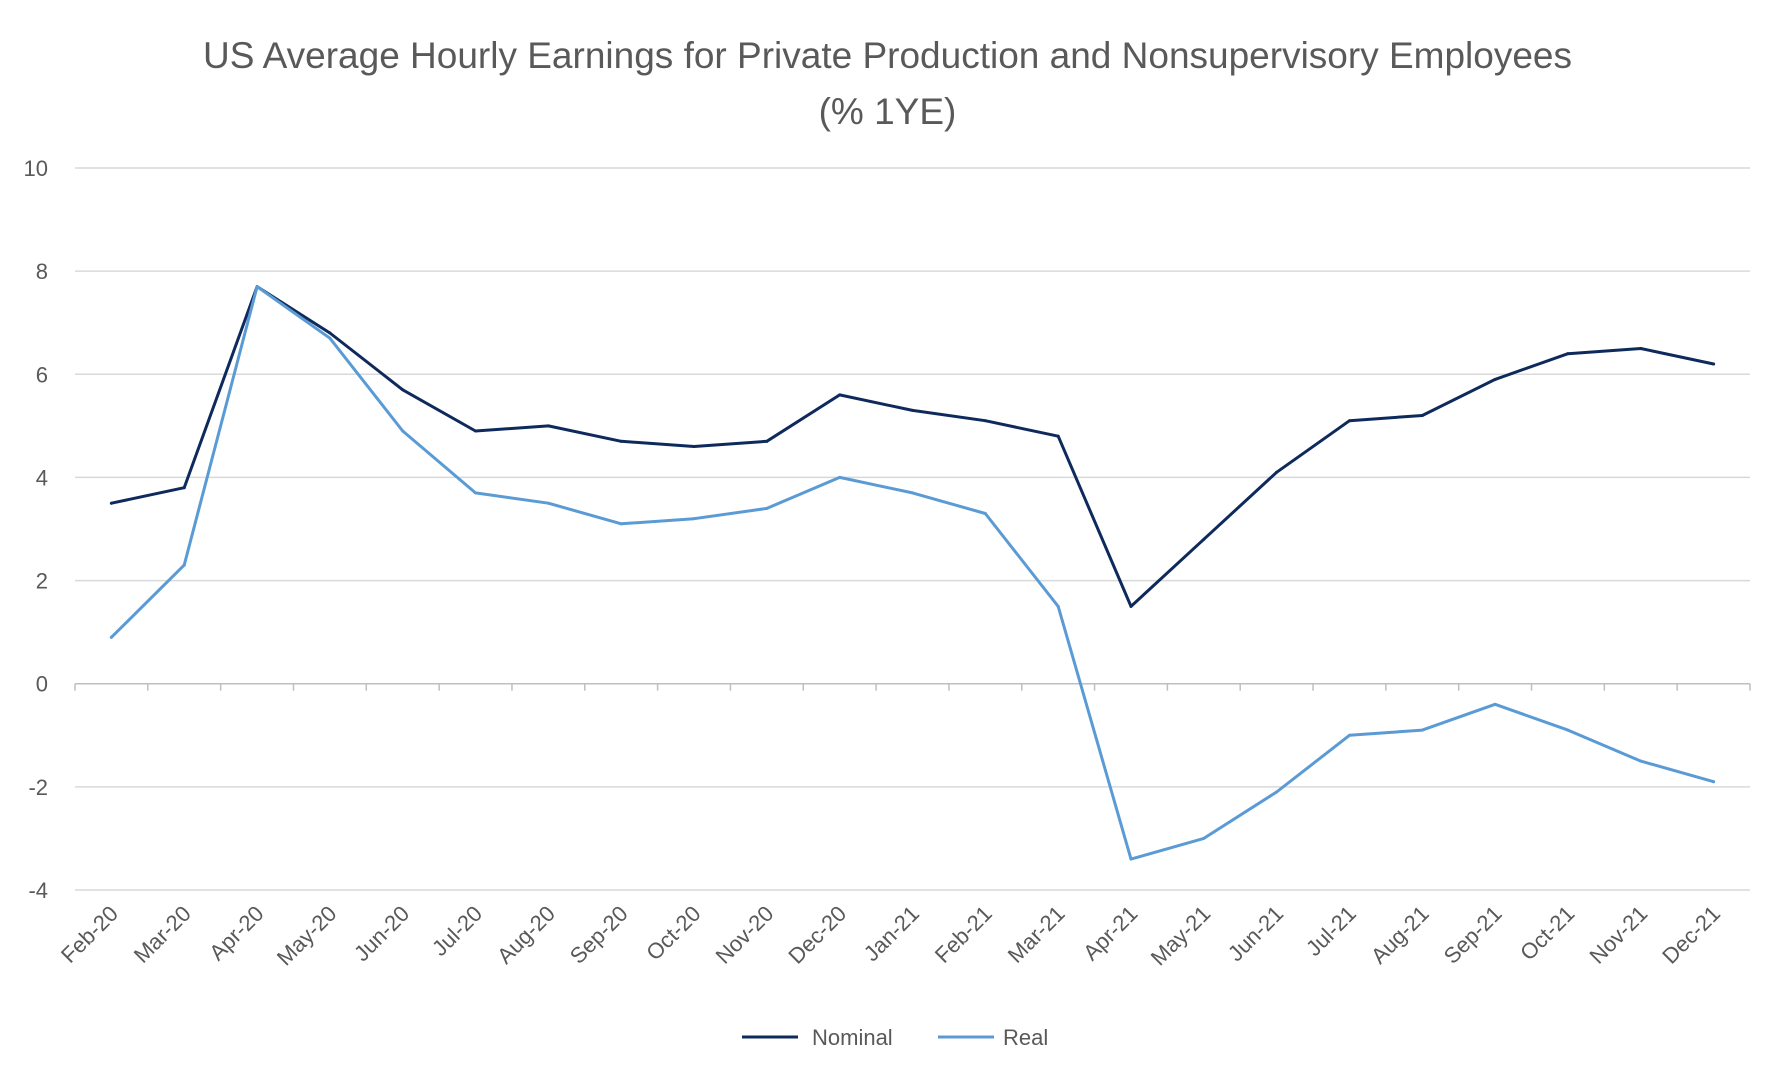 The width and height of the screenshot is (1775, 1080). I want to click on legend-label-nominal: Nominal, so click(852, 1037).